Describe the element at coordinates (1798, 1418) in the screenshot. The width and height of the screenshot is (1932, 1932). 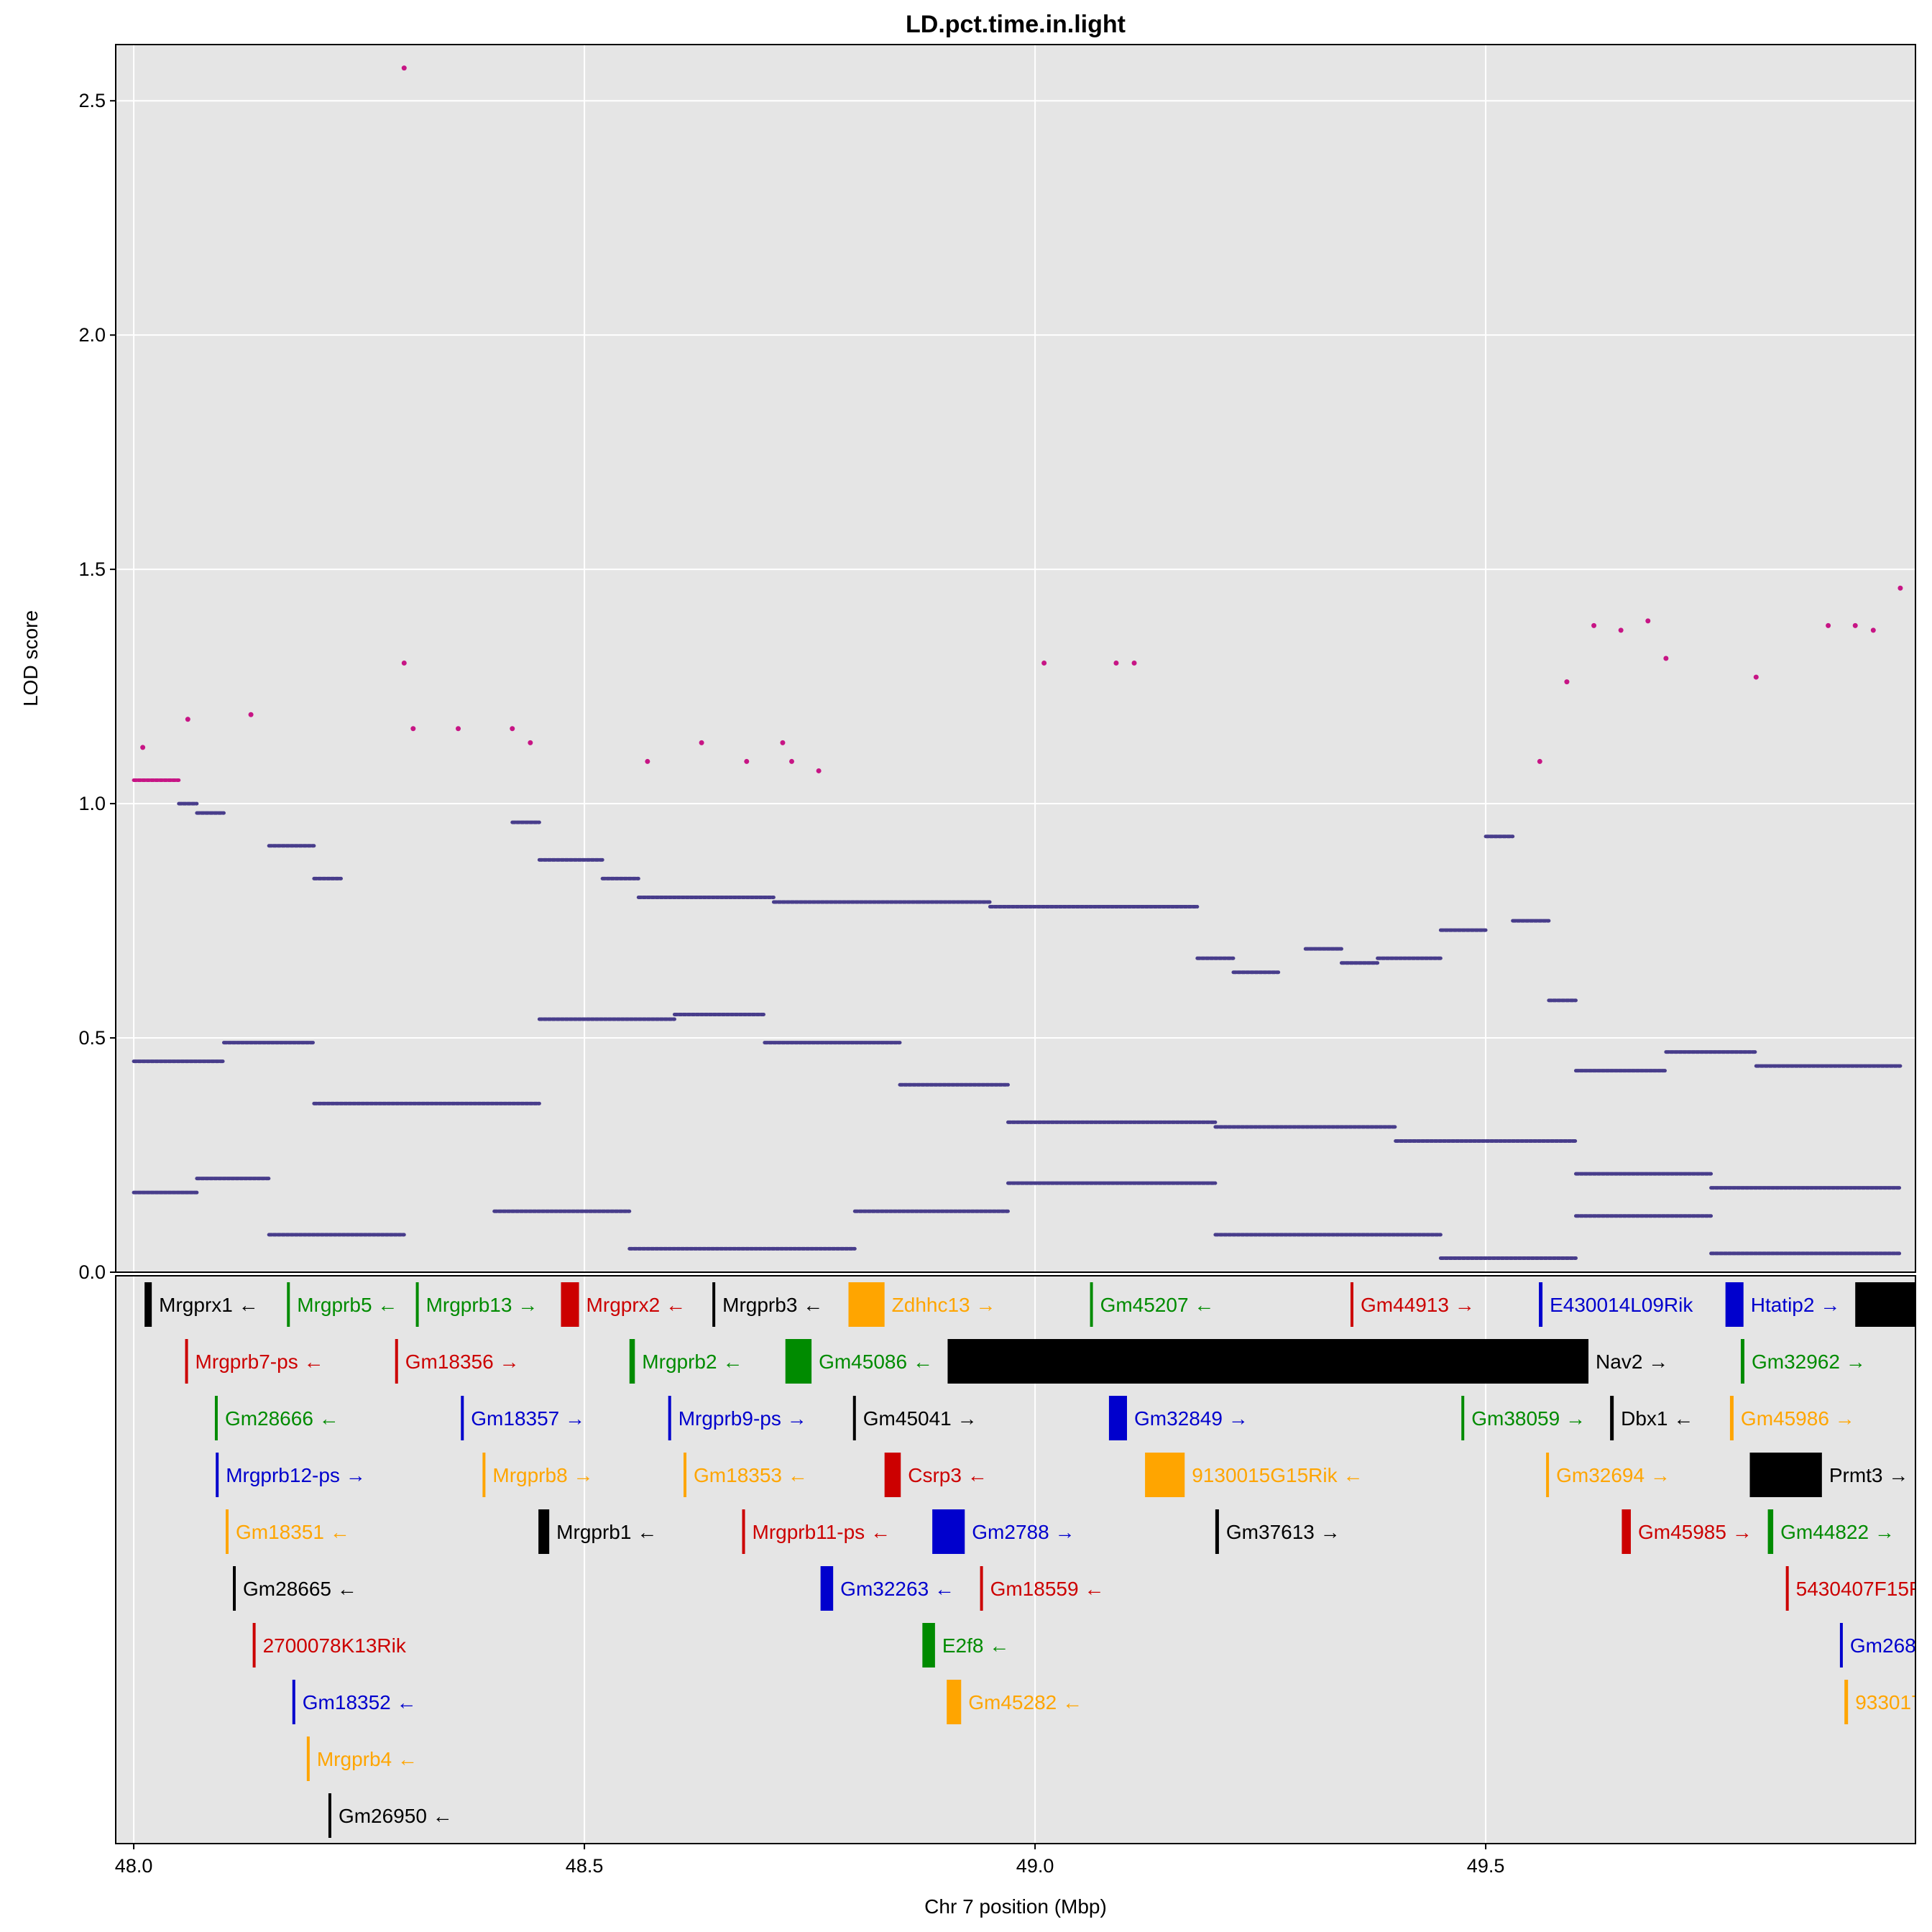
I see `gene-label: Gm45986 →` at that location.